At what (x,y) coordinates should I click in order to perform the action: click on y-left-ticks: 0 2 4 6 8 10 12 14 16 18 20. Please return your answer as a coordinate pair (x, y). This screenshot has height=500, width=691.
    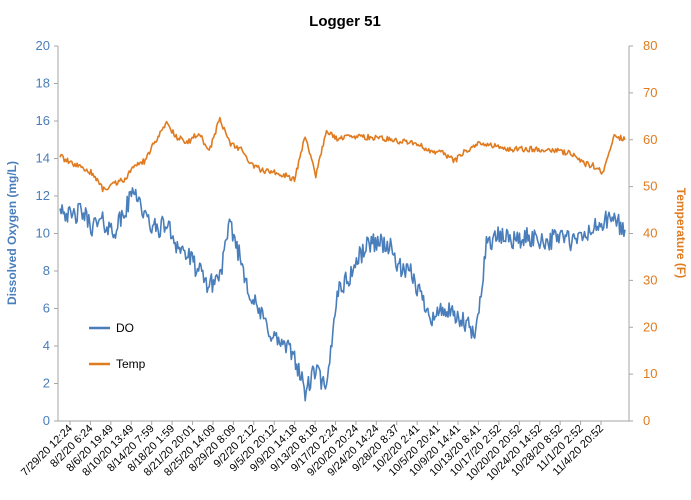
    Looking at the image, I should click on (47, 233).